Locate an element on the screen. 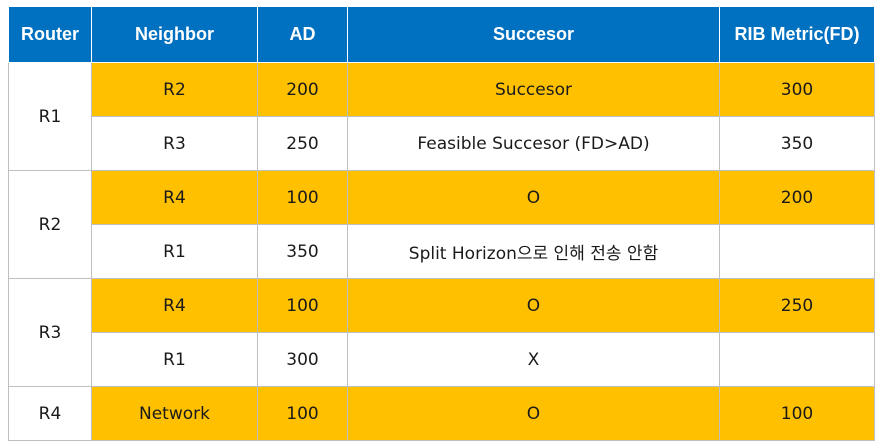 Image resolution: width=881 pixels, height=448 pixels. neighbor-cell: Network is located at coordinates (174, 413).